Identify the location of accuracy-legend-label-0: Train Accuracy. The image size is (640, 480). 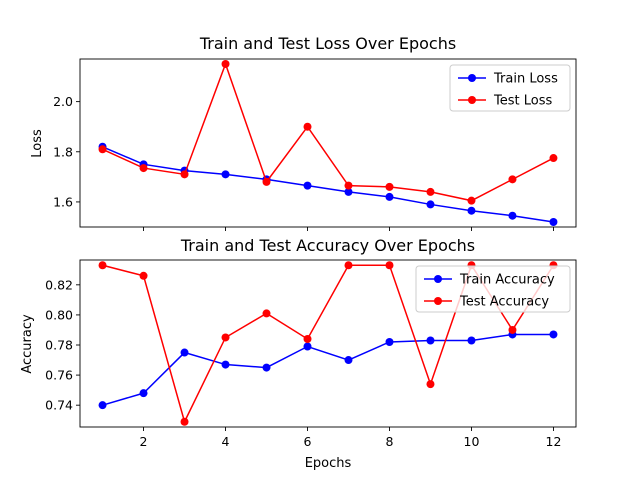
(507, 280).